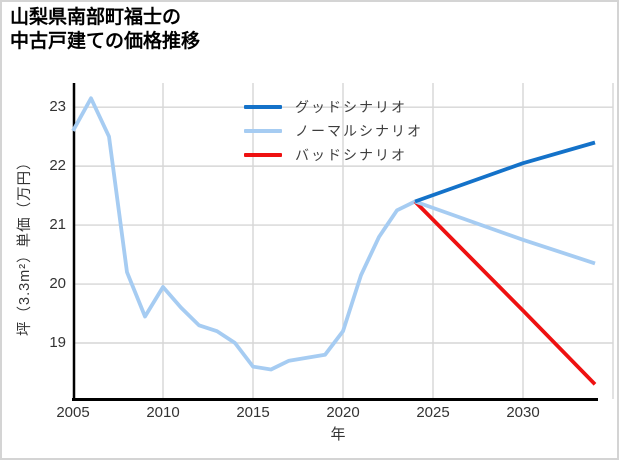 The height and width of the screenshot is (465, 621). I want to click on legend-label-bad-scenario: バッドシナリオ, so click(351, 155).